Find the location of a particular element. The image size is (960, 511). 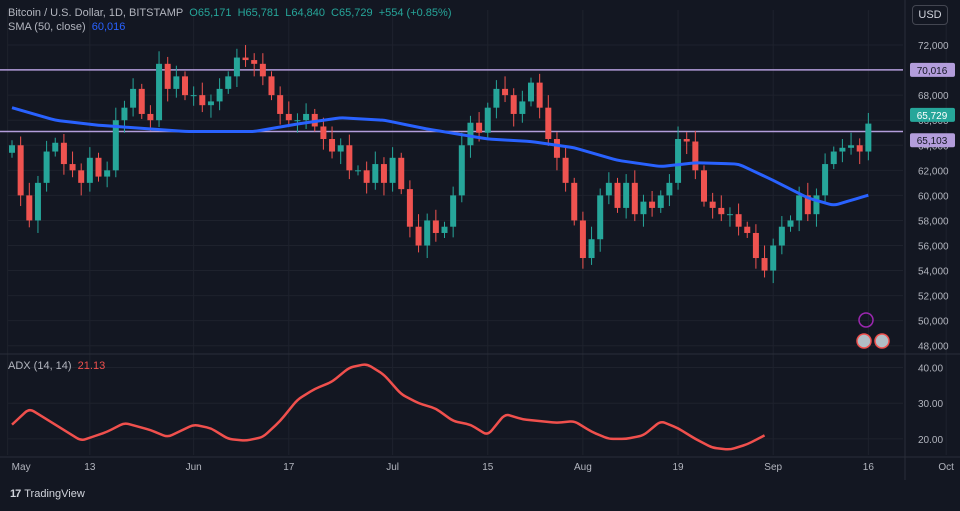

time-tick-label: Sep is located at coordinates (773, 467).